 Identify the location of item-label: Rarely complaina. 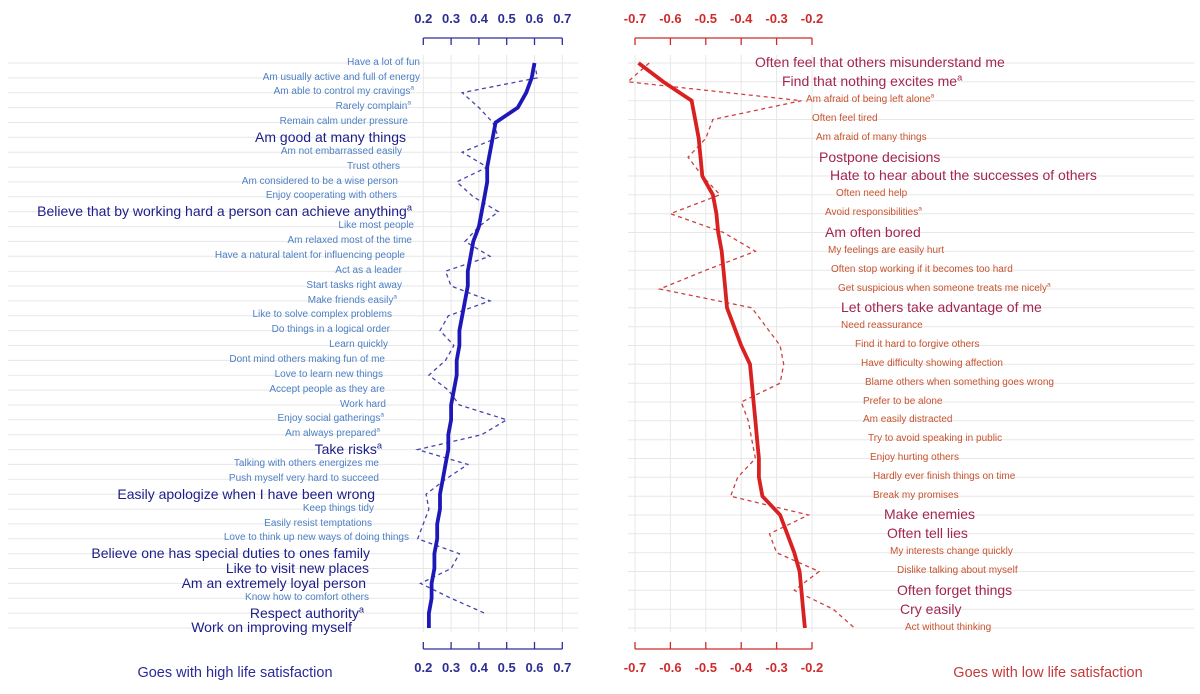
(373, 106).